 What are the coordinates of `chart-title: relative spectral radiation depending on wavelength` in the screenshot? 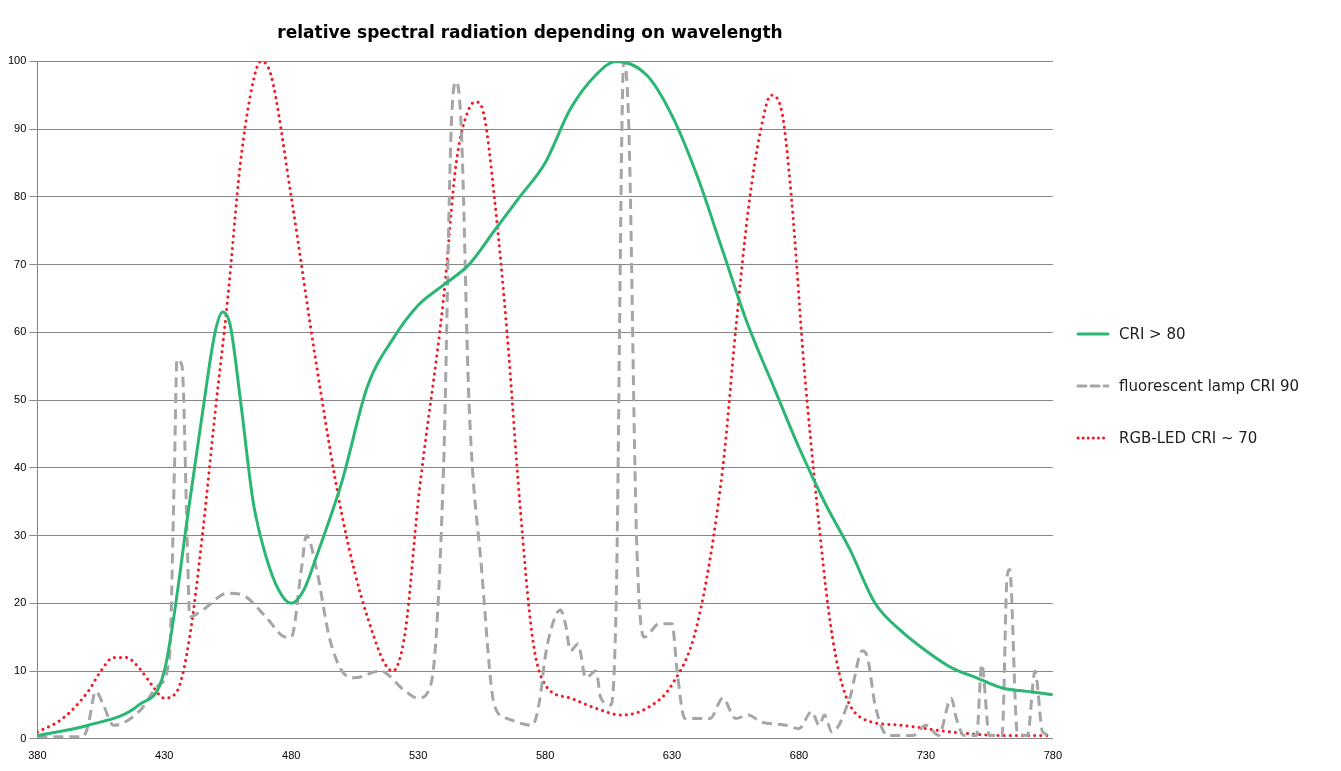 It's located at (530, 31).